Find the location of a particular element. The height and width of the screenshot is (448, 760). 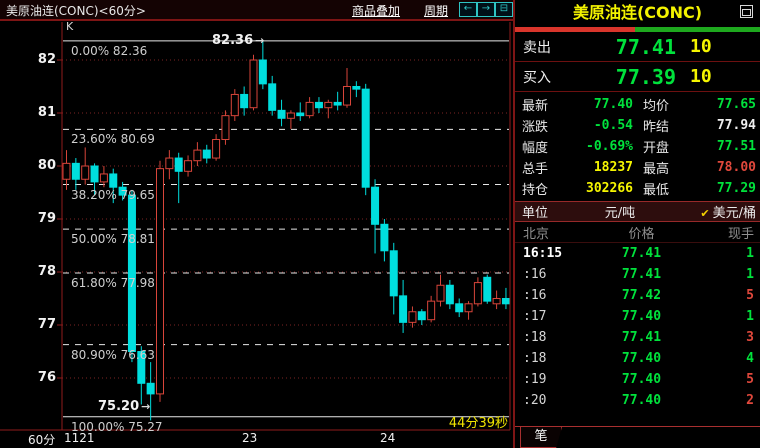

prev-arrow-icon: ← is located at coordinates (468, 9).